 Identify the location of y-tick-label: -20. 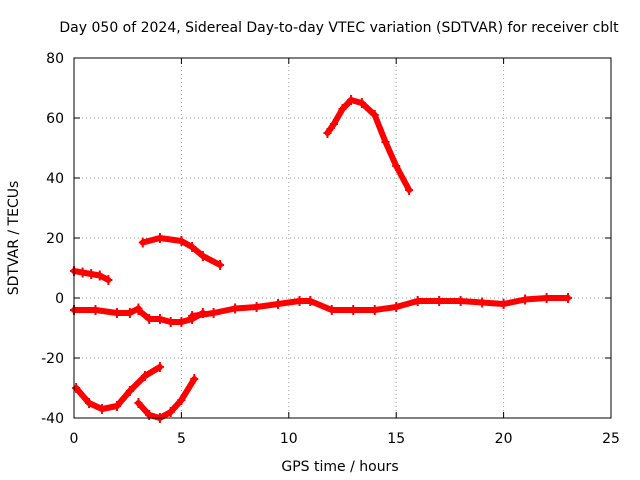
(52, 359).